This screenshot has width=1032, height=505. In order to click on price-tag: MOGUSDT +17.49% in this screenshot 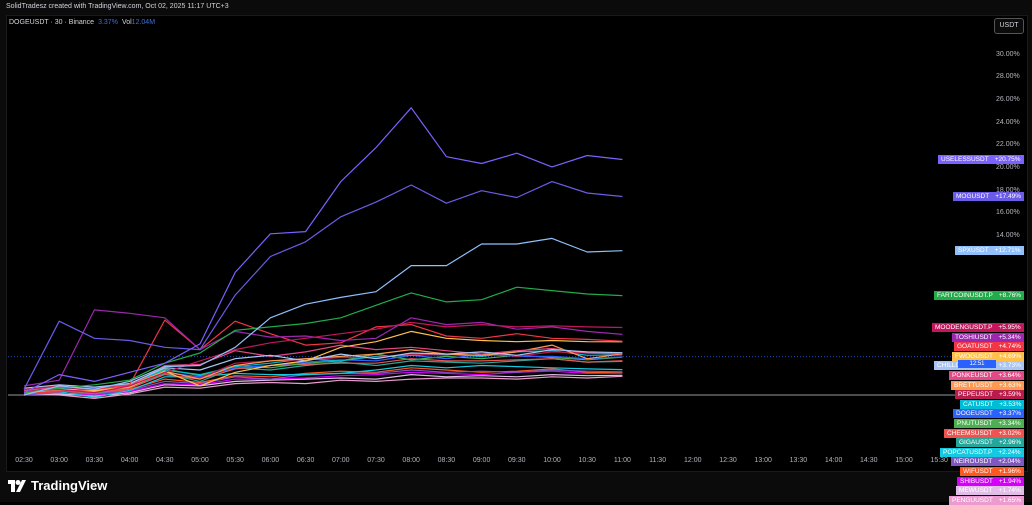, I will do `click(989, 196)`.